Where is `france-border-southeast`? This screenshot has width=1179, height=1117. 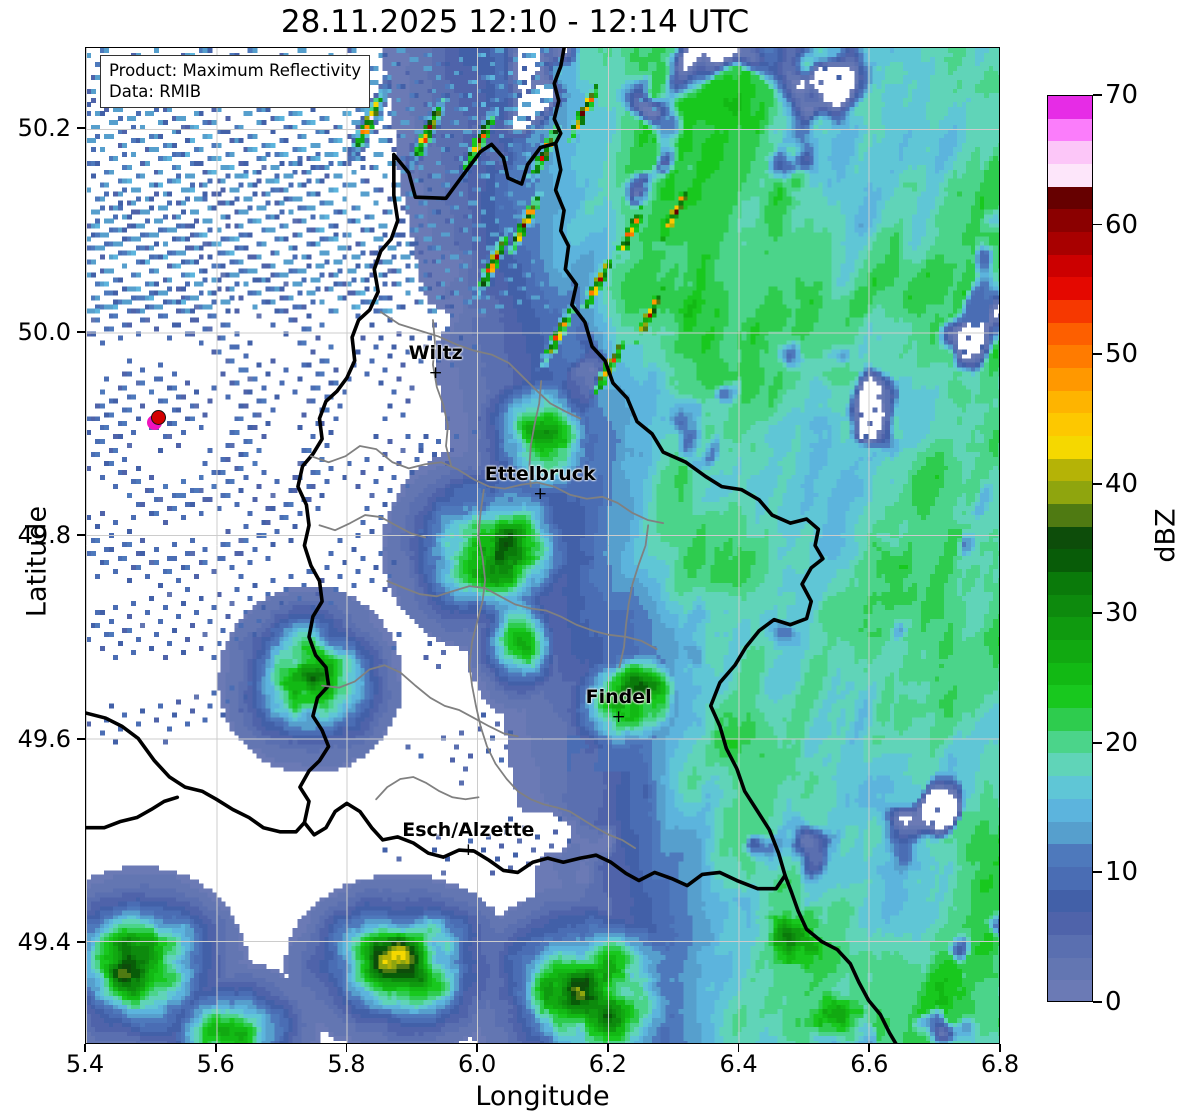
france-border-southeast is located at coordinates (840, 958).